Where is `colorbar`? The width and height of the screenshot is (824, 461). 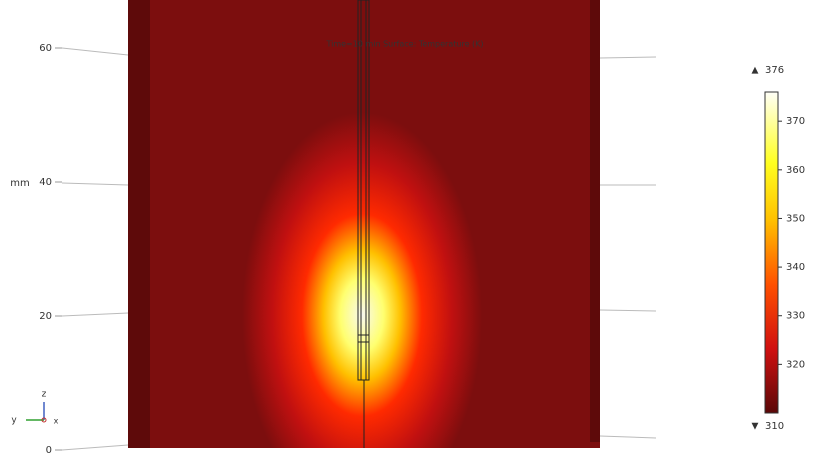
colorbar is located at coordinates (771, 252).